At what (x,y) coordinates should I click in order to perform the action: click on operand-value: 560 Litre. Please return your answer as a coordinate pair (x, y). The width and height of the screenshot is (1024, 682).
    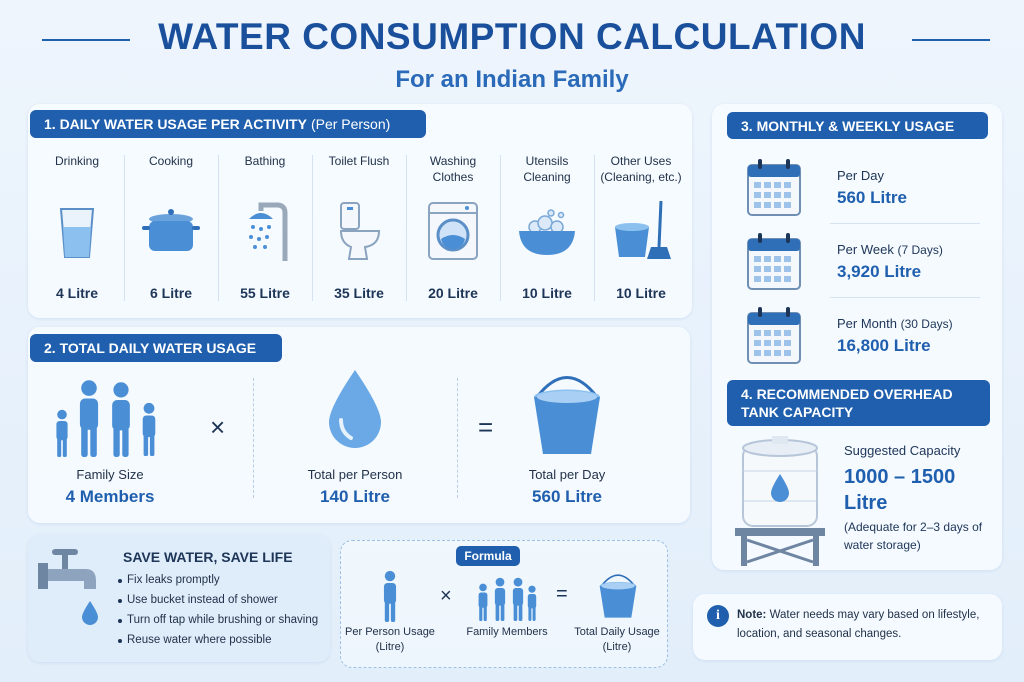
    Looking at the image, I should click on (567, 496).